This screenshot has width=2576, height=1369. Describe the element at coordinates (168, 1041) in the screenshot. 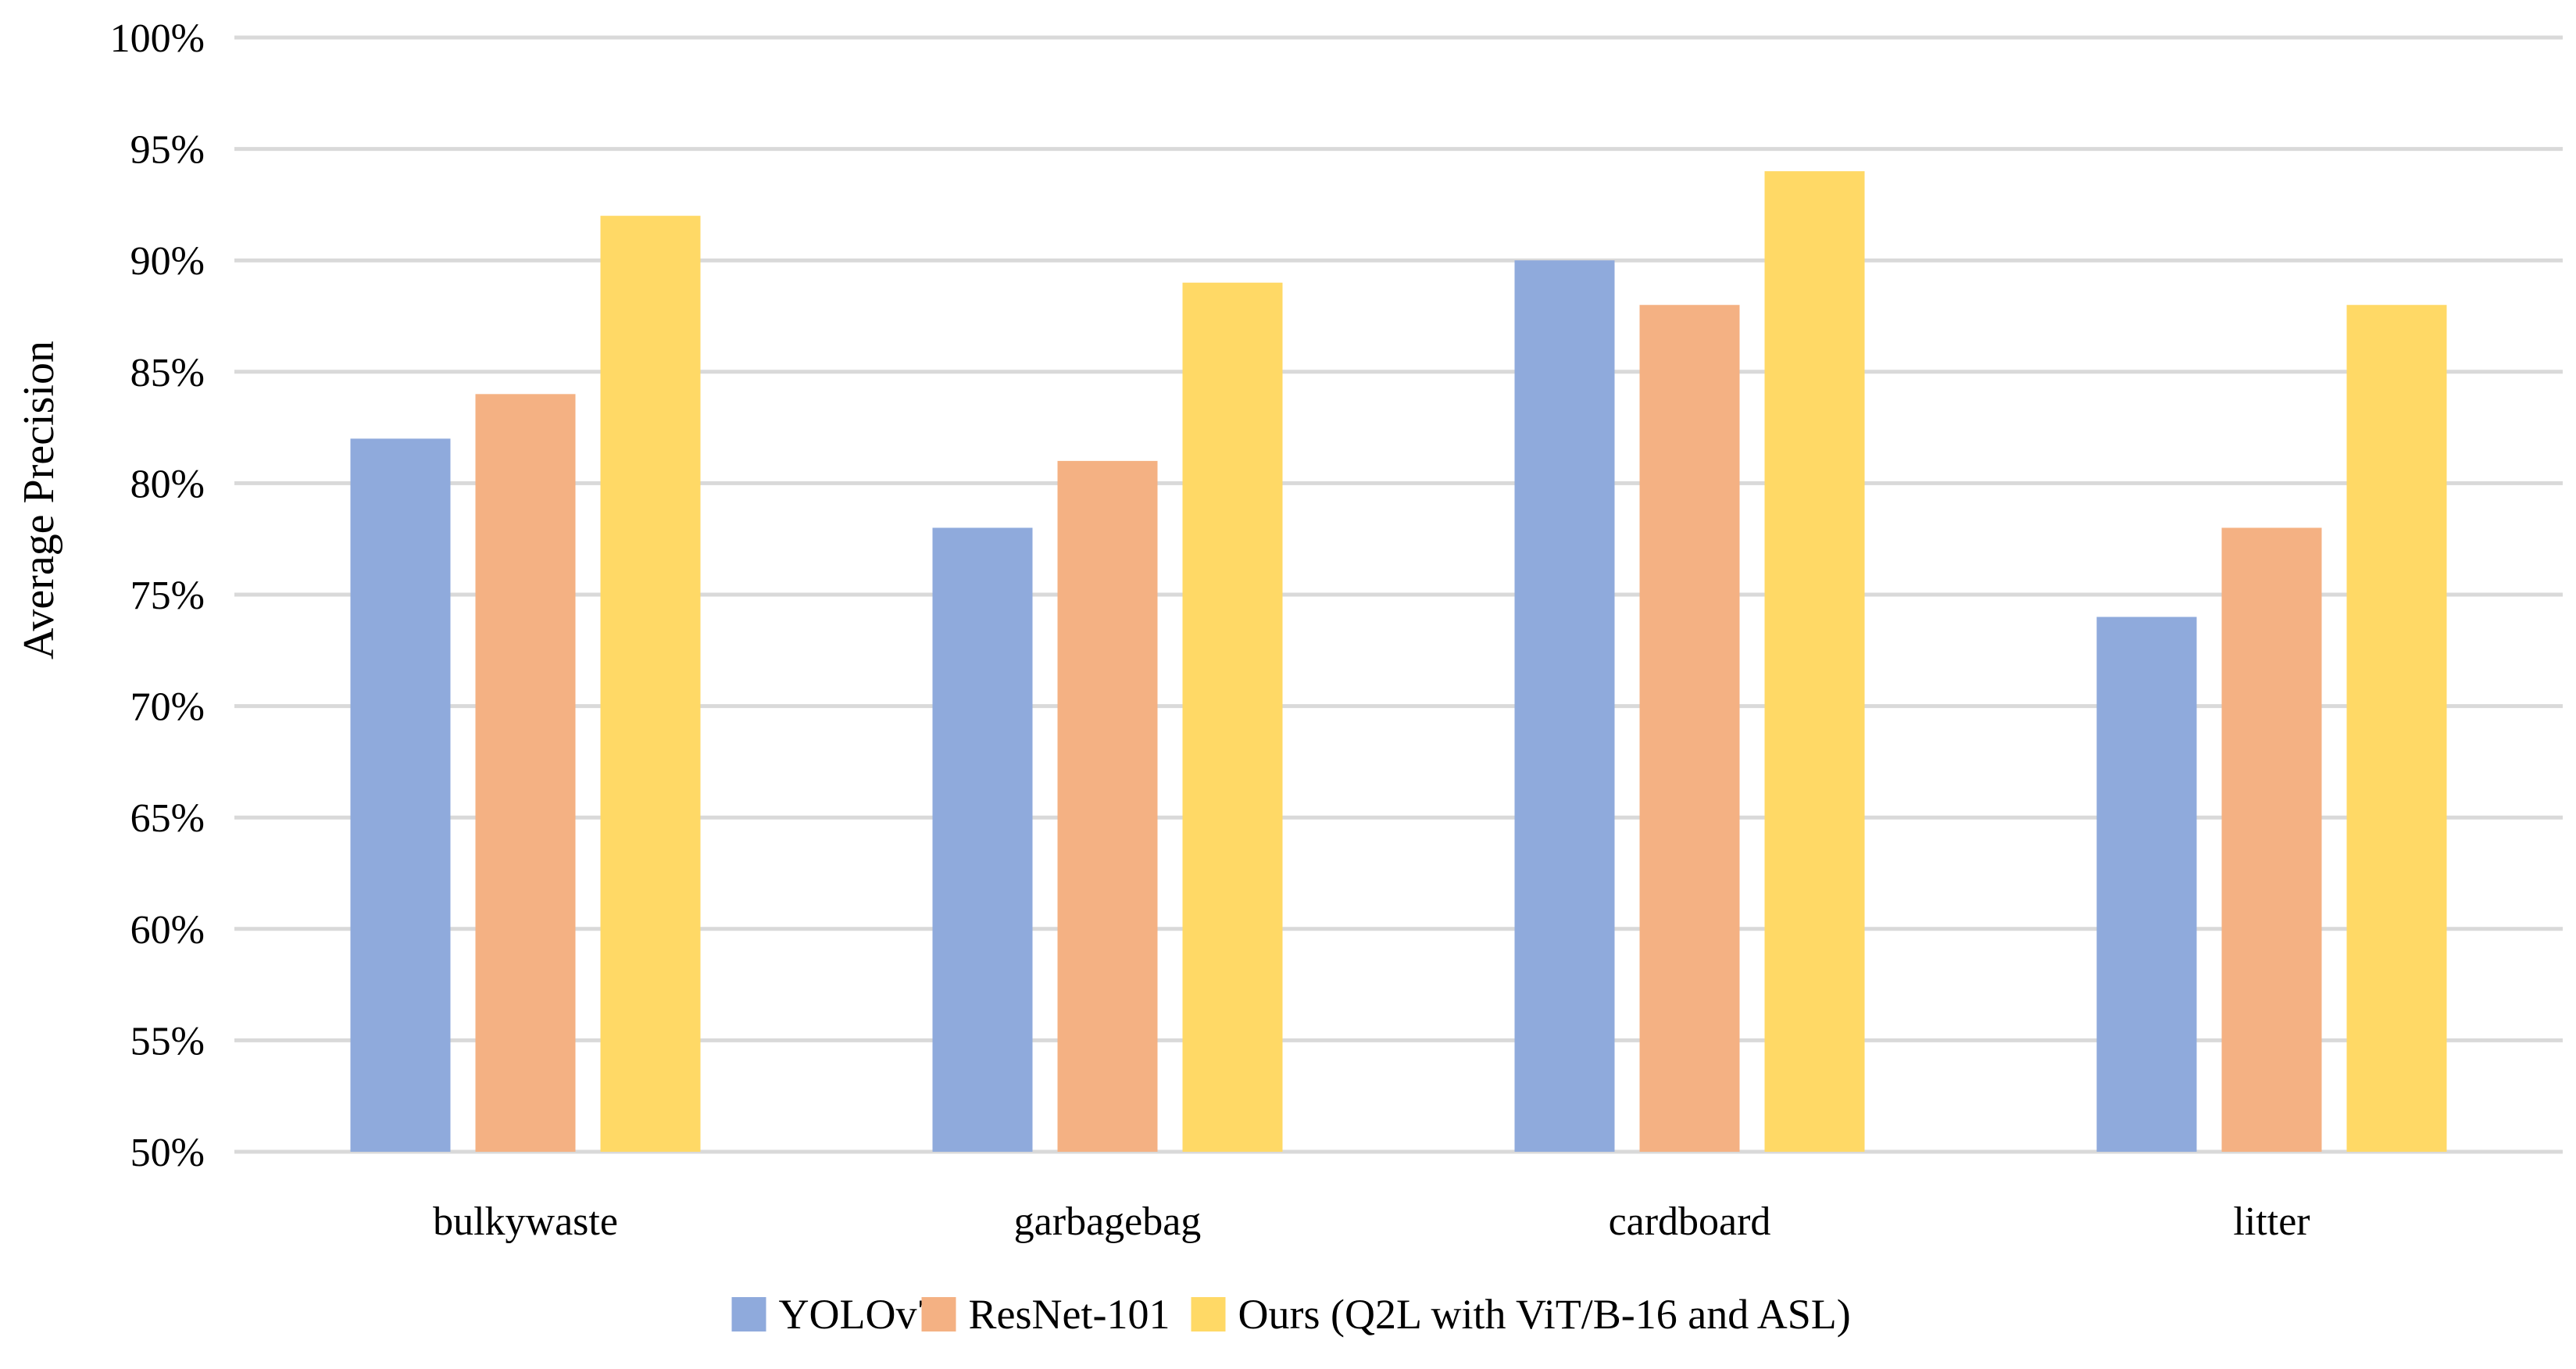

I see `y-tick-label: 55%` at that location.